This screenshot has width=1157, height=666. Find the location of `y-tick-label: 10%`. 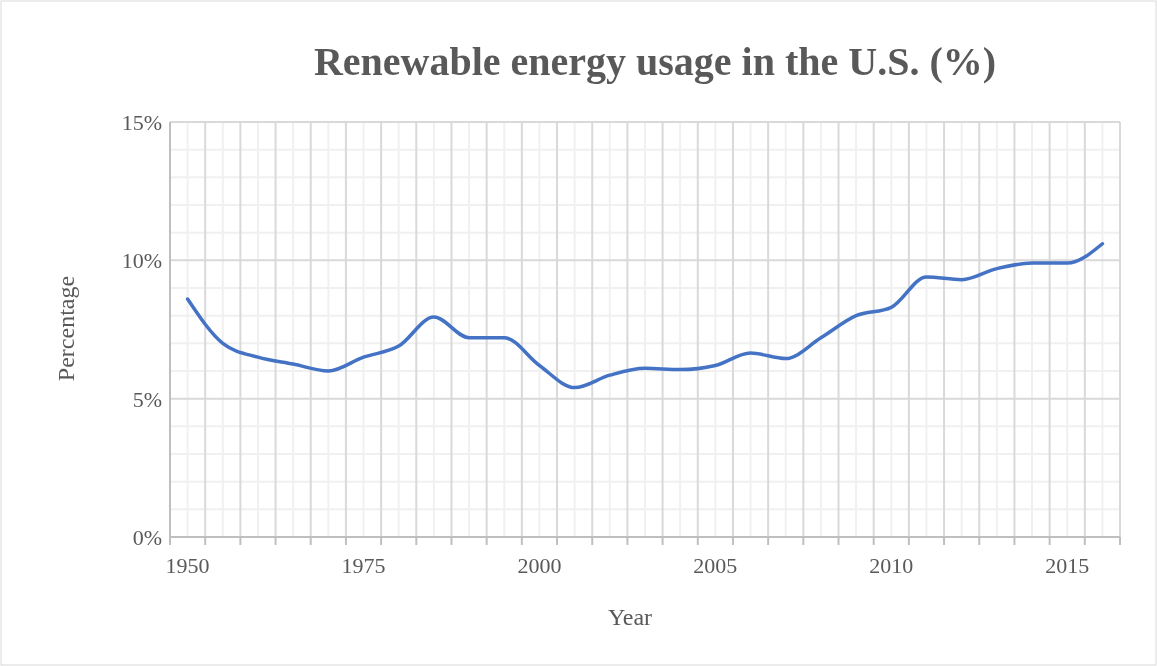

y-tick-label: 10% is located at coordinates (141, 261).